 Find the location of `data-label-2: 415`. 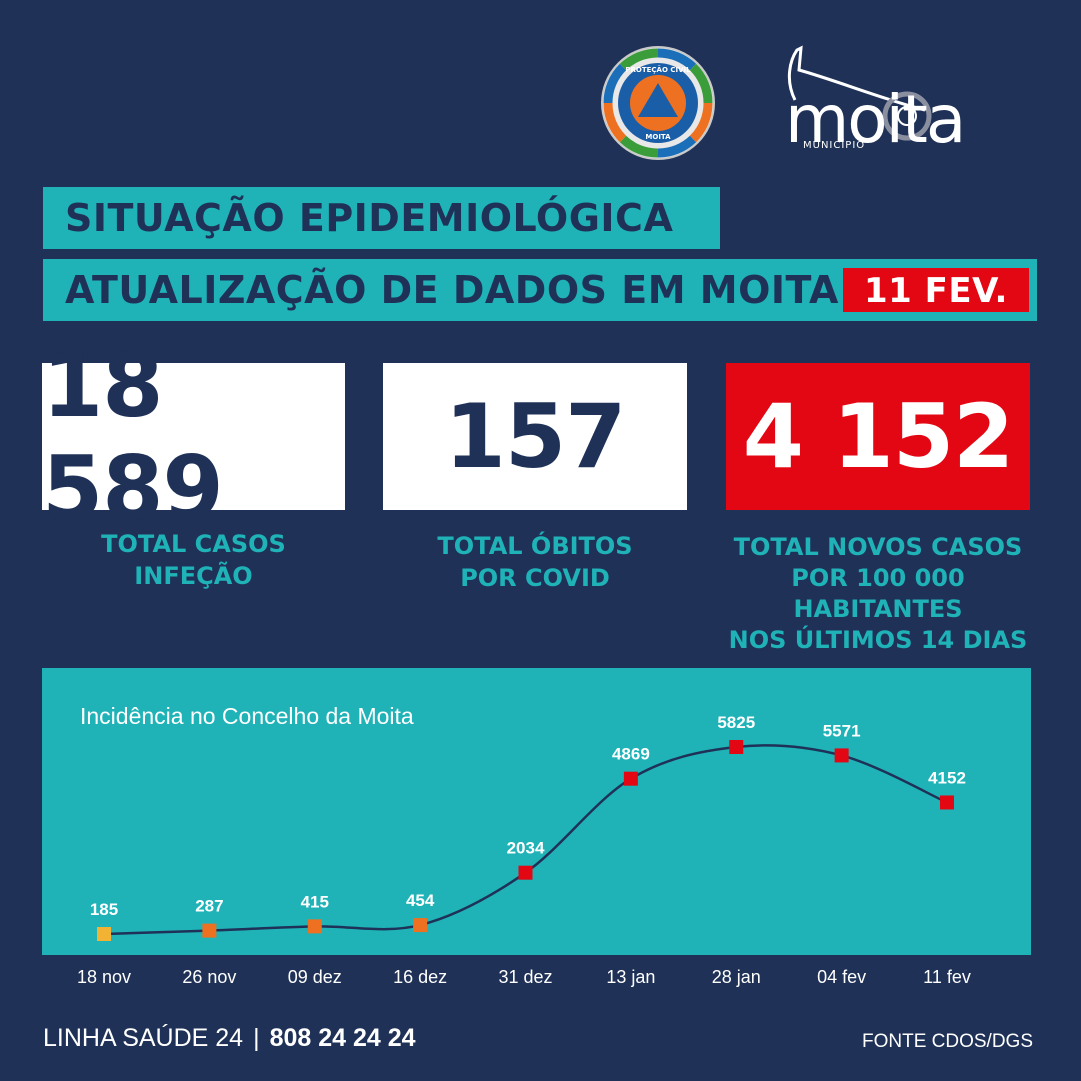

data-label-2: 415 is located at coordinates (315, 901).